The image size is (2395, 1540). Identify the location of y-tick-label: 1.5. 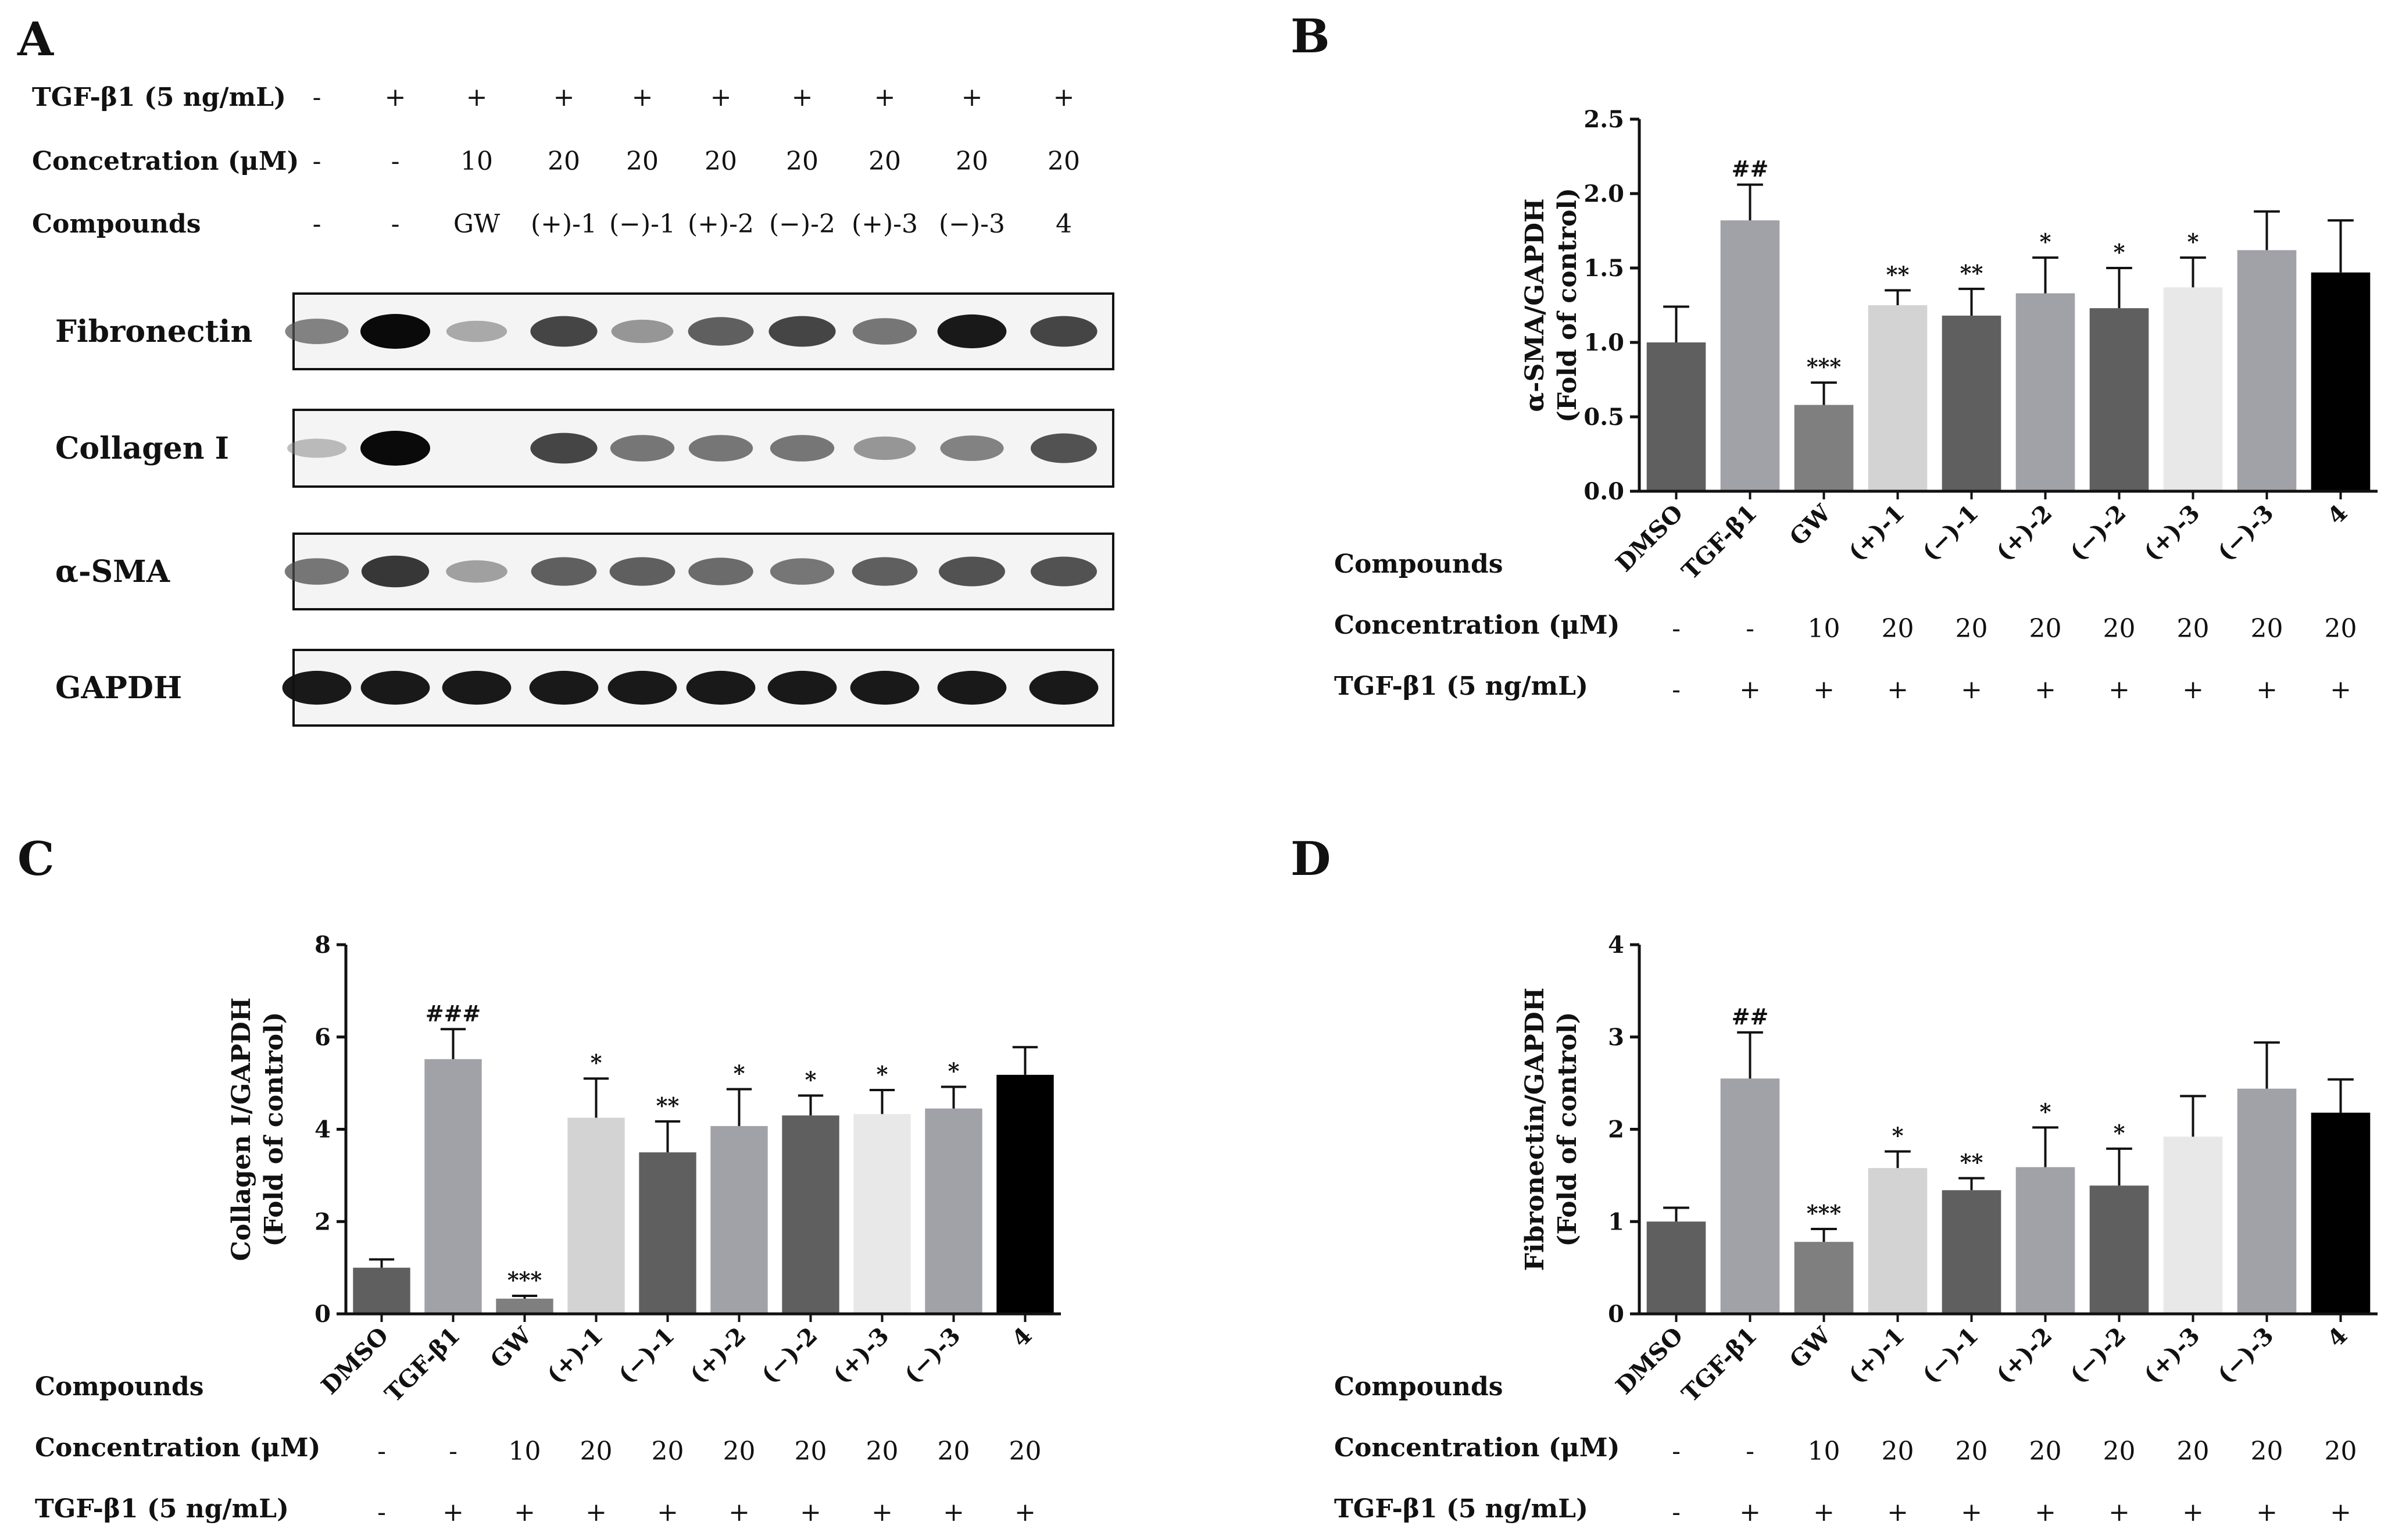
(1603, 269).